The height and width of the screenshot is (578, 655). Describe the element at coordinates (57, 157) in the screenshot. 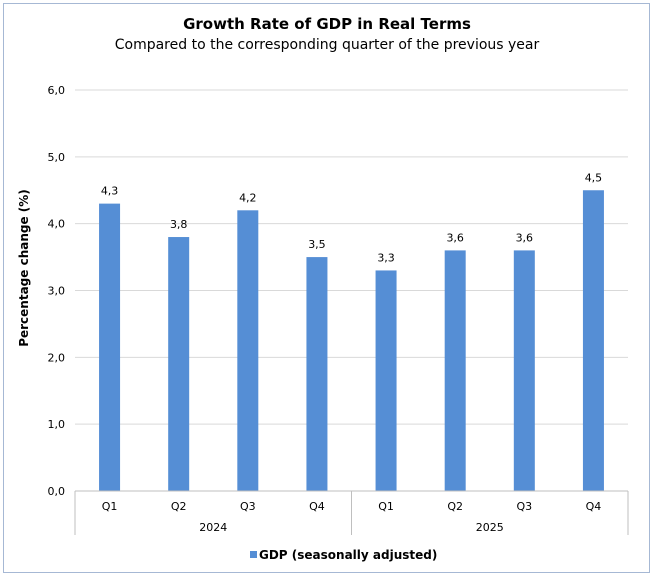

I see `y-tick-label: 5,0` at that location.